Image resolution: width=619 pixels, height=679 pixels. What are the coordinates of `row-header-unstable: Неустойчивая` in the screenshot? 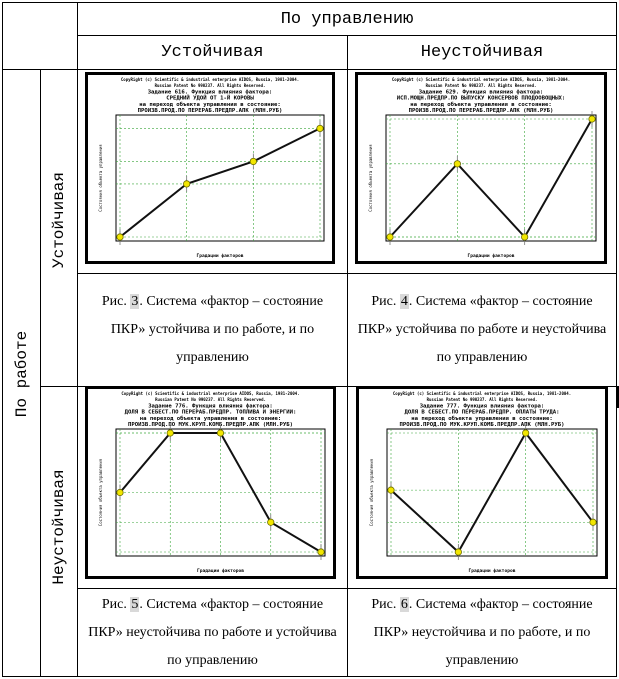 It's located at (59, 531).